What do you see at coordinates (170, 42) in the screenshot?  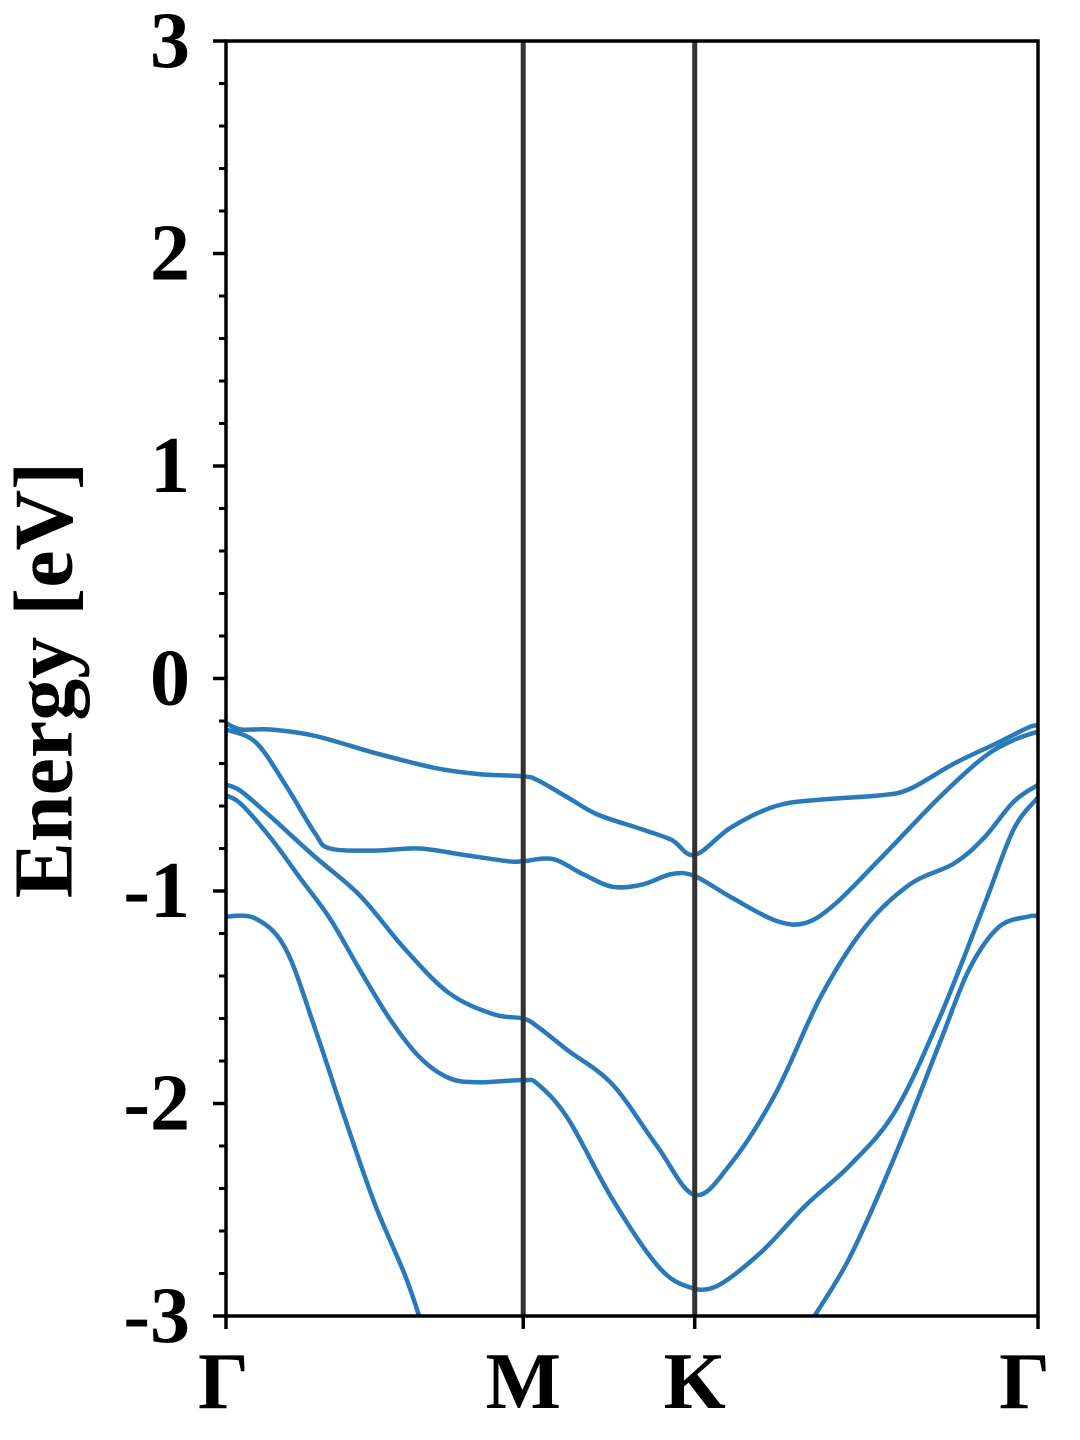 I see `y-tick-label: 3` at bounding box center [170, 42].